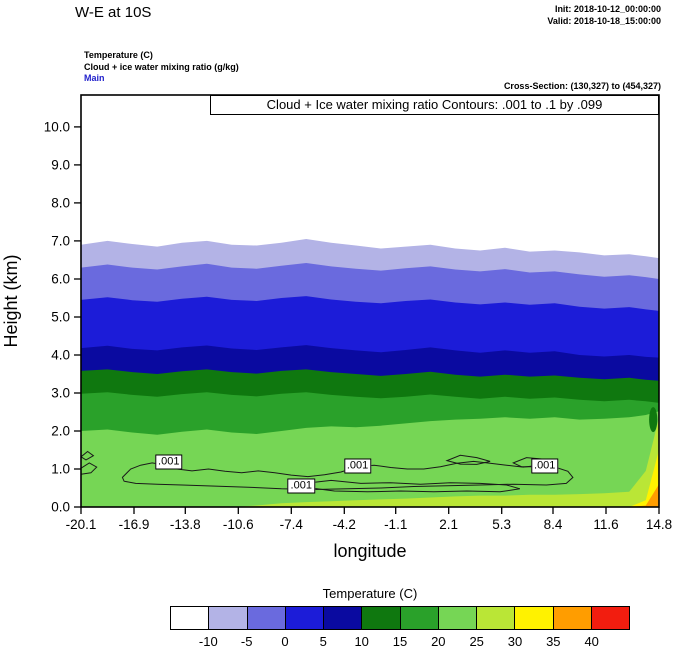 The height and width of the screenshot is (667, 674). I want to click on y-tick-label: 5.0, so click(60, 317).